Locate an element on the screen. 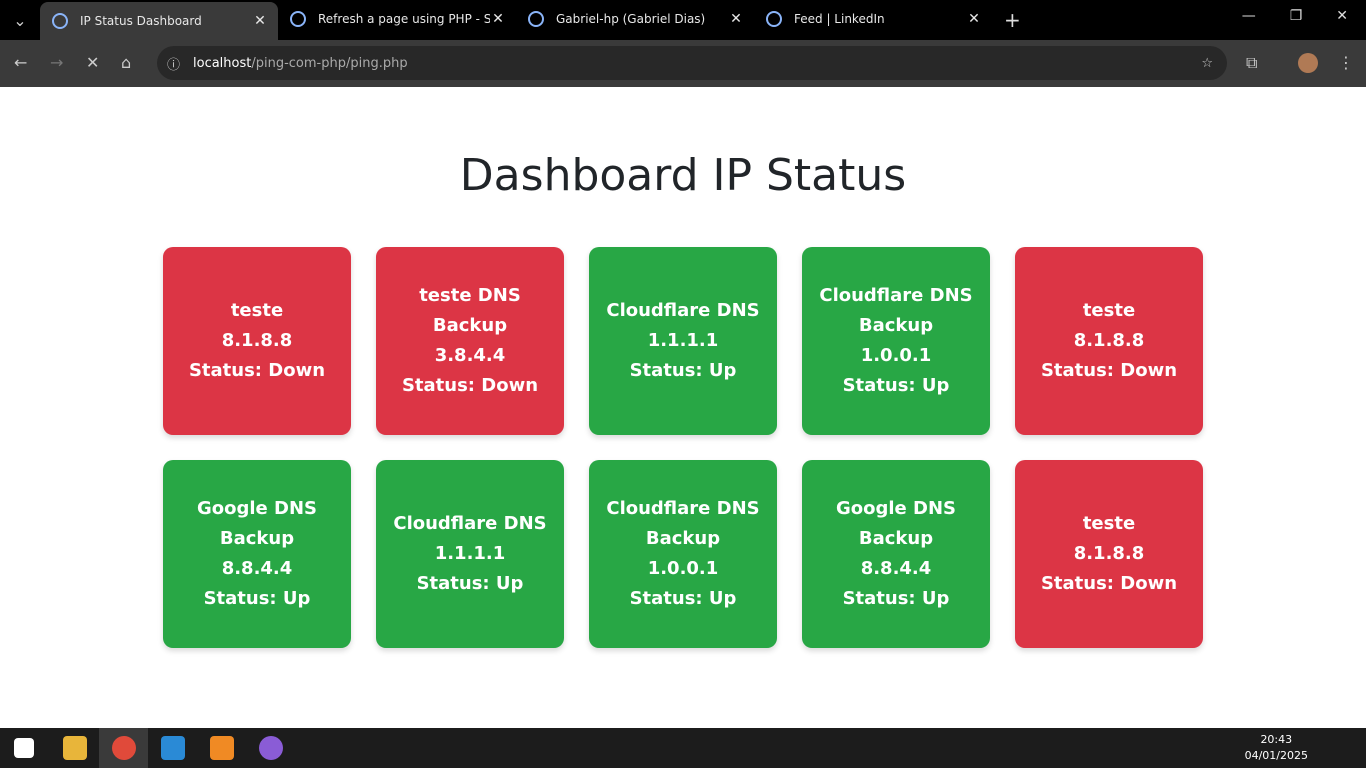  tab: Gabriel-hp (Gabriel Dias) ✕ is located at coordinates (635, 19).